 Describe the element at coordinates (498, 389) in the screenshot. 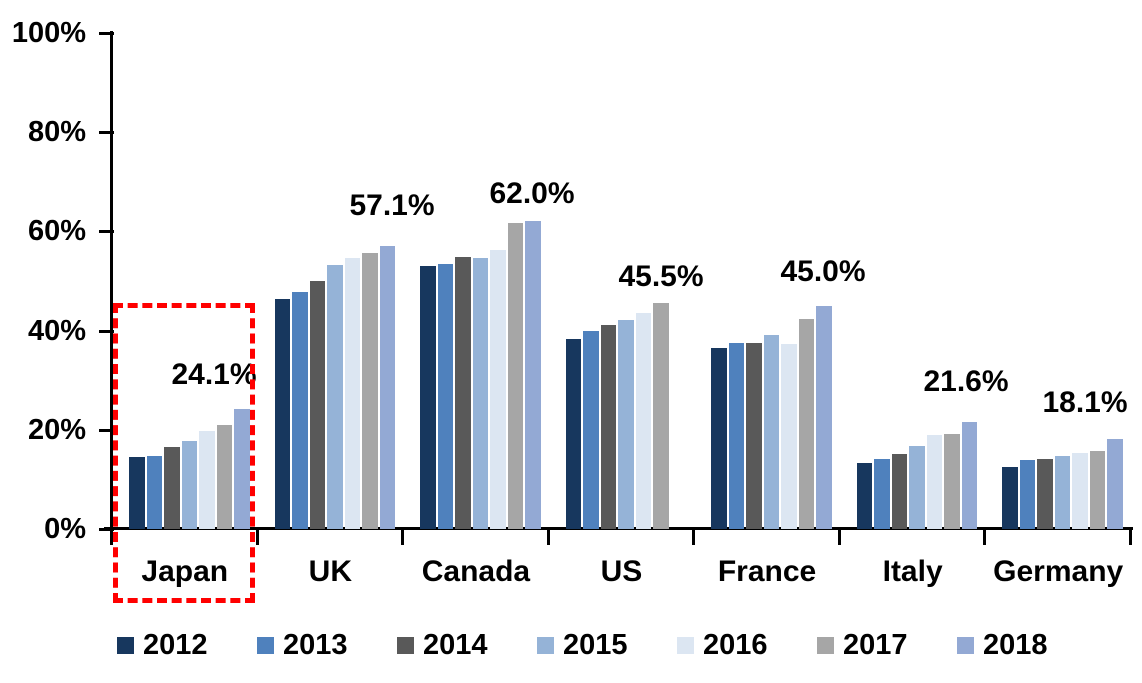

I see `bar-canada-2016` at that location.